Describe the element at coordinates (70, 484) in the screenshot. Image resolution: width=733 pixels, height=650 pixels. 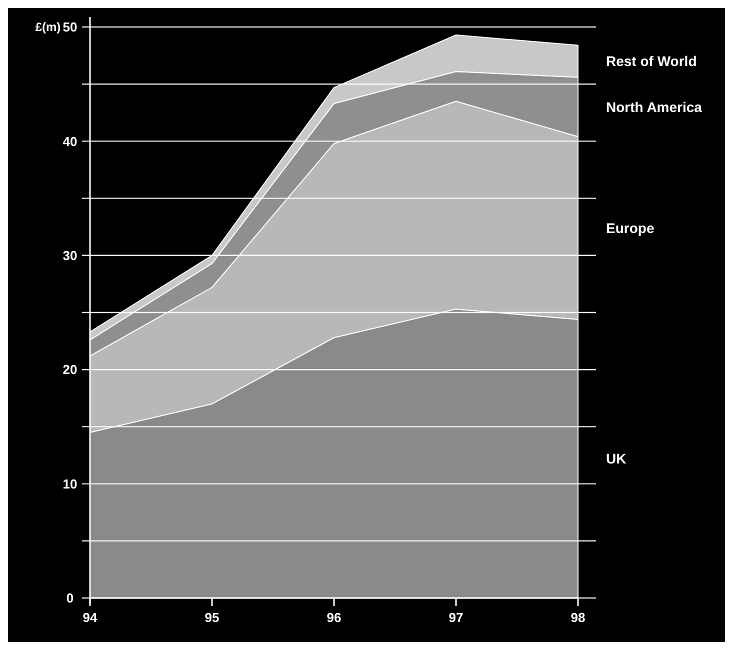
I see `y-tick-label: 10` at that location.